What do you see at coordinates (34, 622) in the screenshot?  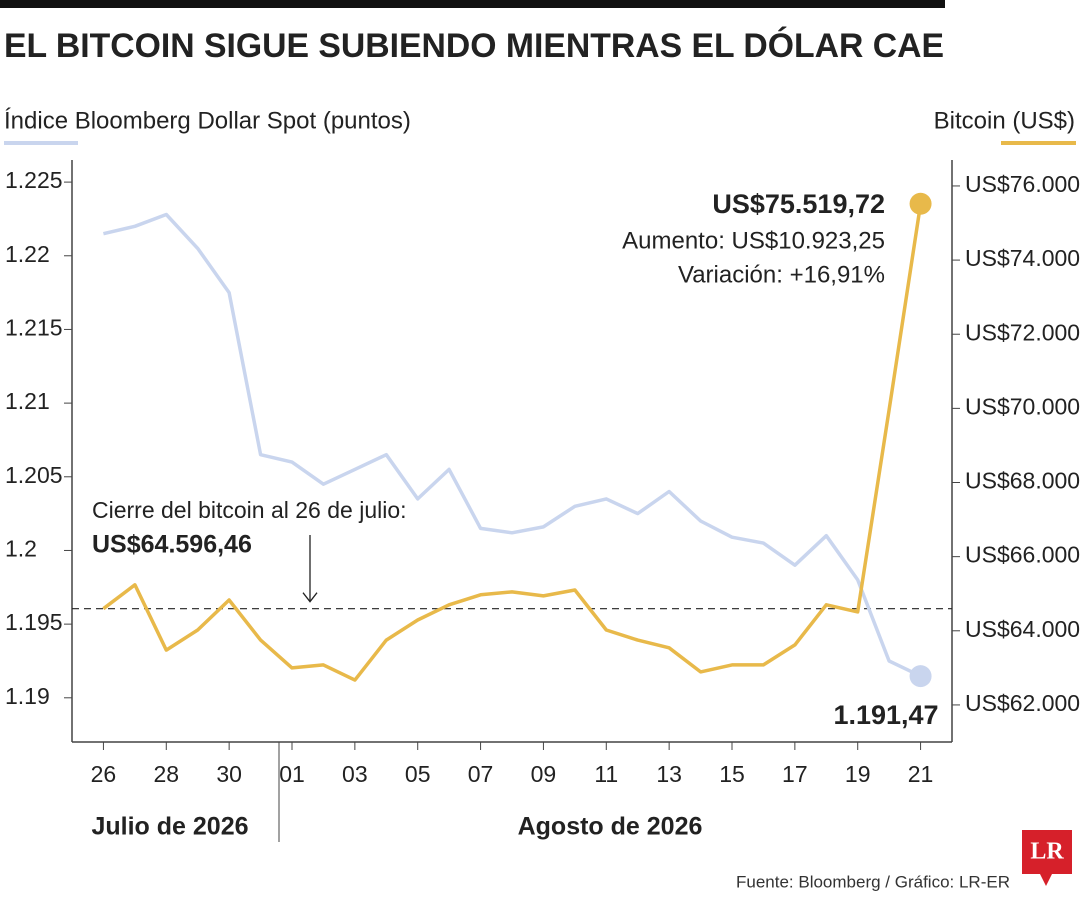 I see `y-tick-label: 1.195` at bounding box center [34, 622].